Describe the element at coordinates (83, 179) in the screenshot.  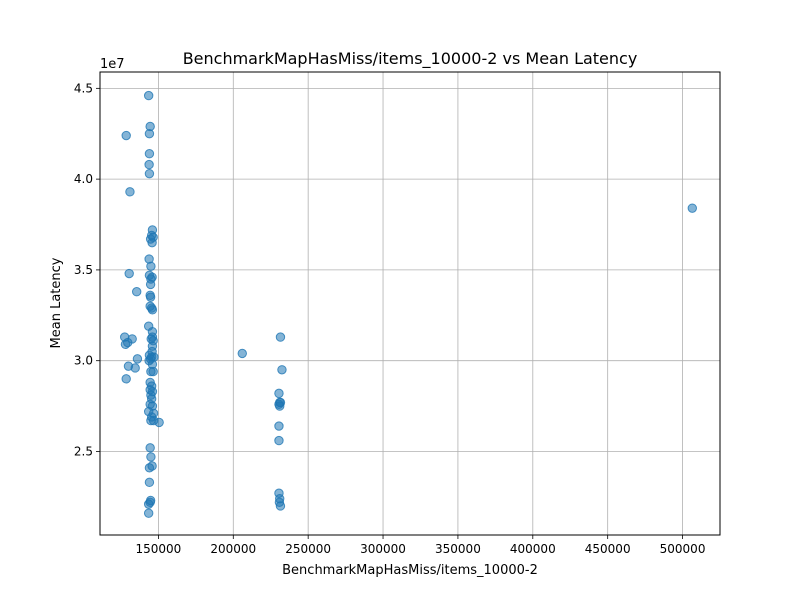
I see `y-tick-label: 4.0` at that location.